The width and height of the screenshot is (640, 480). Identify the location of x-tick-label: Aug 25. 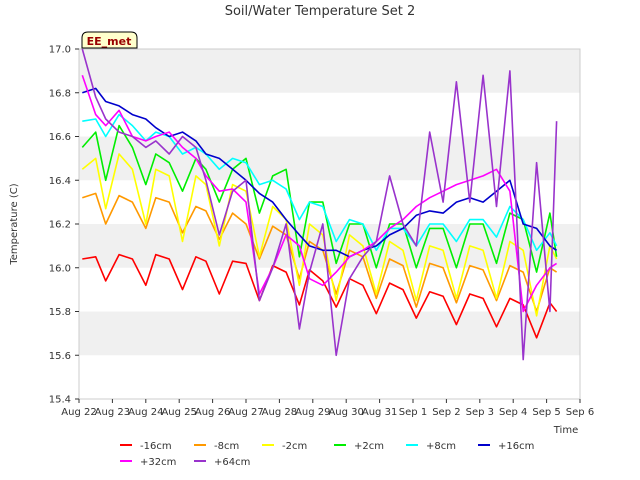
(178, 412).